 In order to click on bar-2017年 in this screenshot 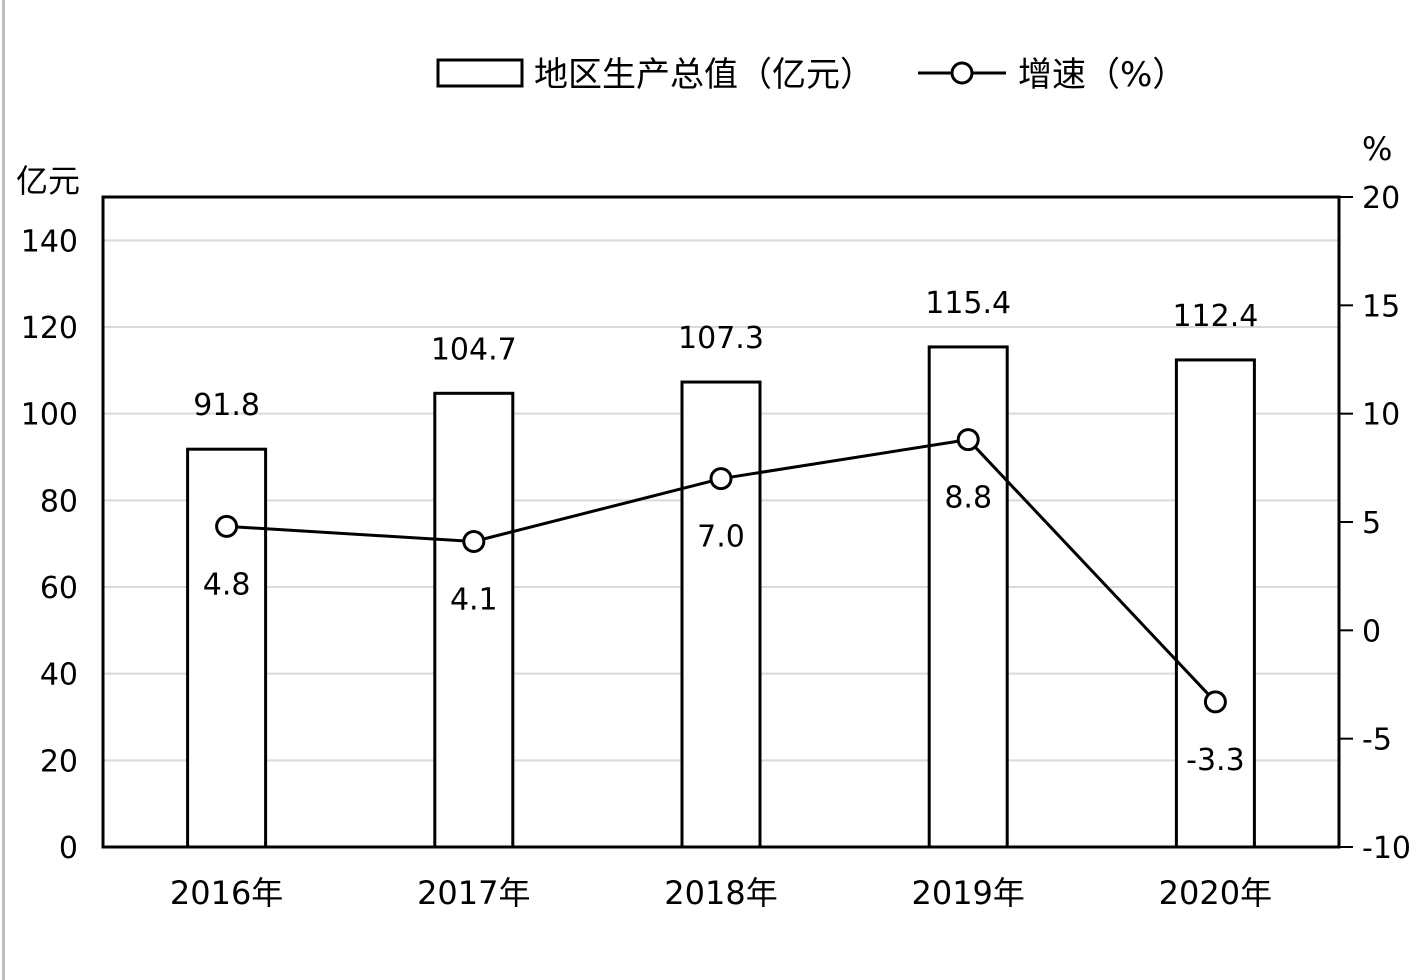, I will do `click(474, 620)`.